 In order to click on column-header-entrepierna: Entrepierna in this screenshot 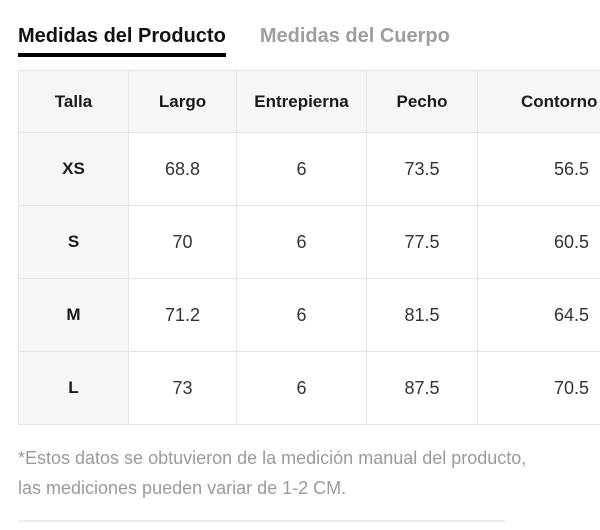, I will do `click(301, 101)`.